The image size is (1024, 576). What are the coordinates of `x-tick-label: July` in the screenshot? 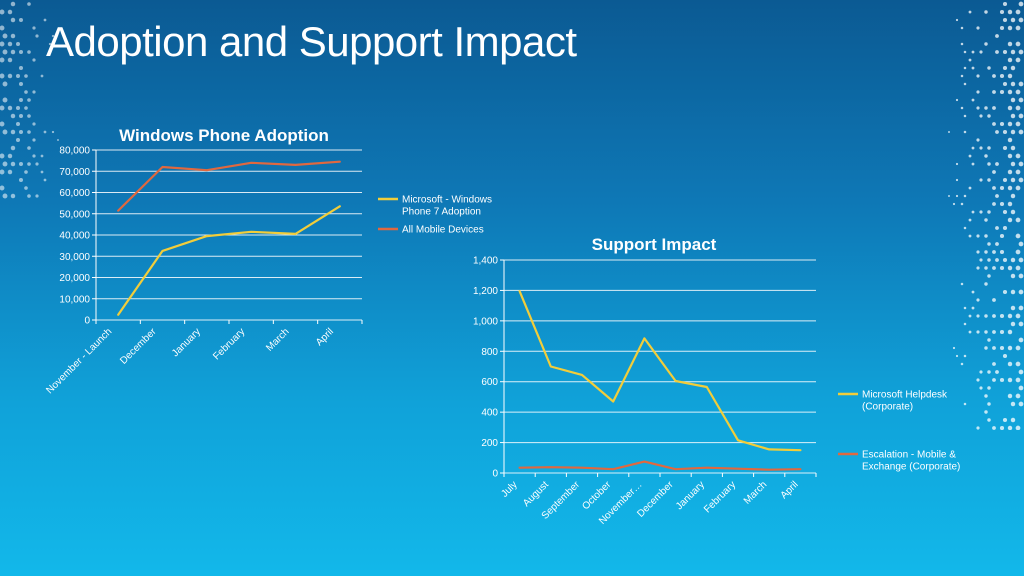 It's located at (509, 489).